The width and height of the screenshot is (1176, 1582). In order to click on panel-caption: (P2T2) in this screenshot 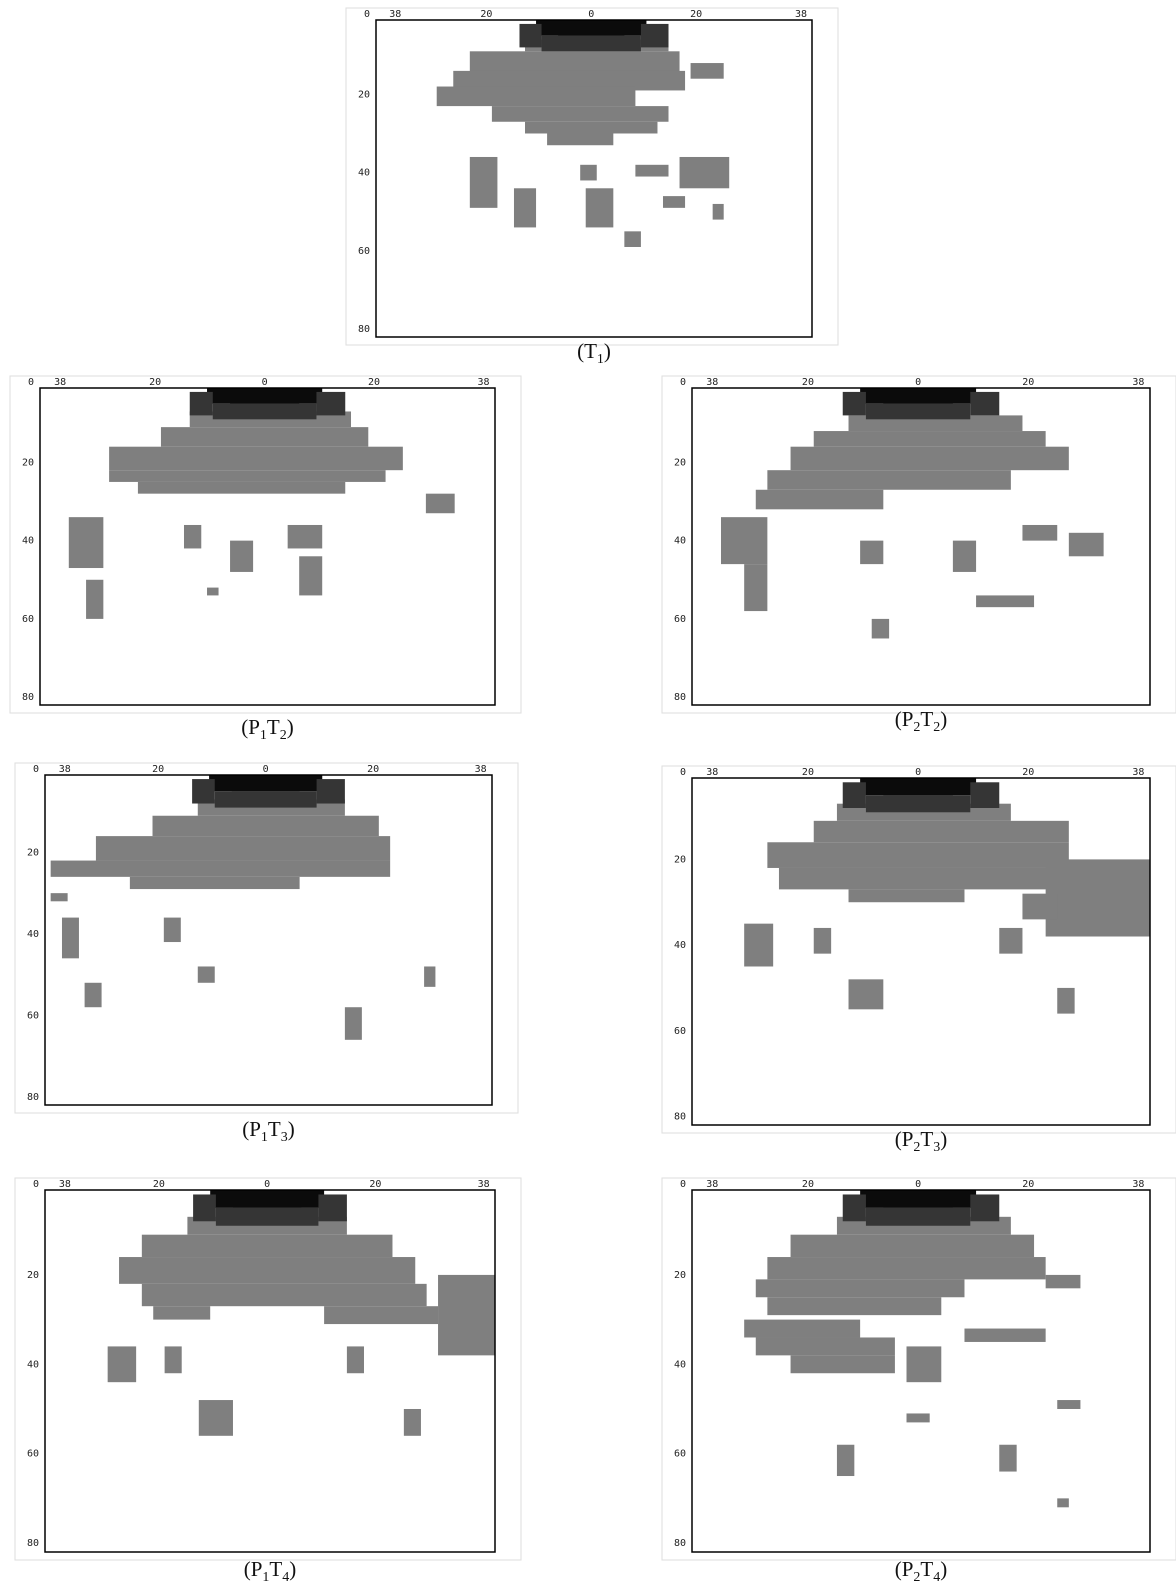, I will do `click(921, 721)`.